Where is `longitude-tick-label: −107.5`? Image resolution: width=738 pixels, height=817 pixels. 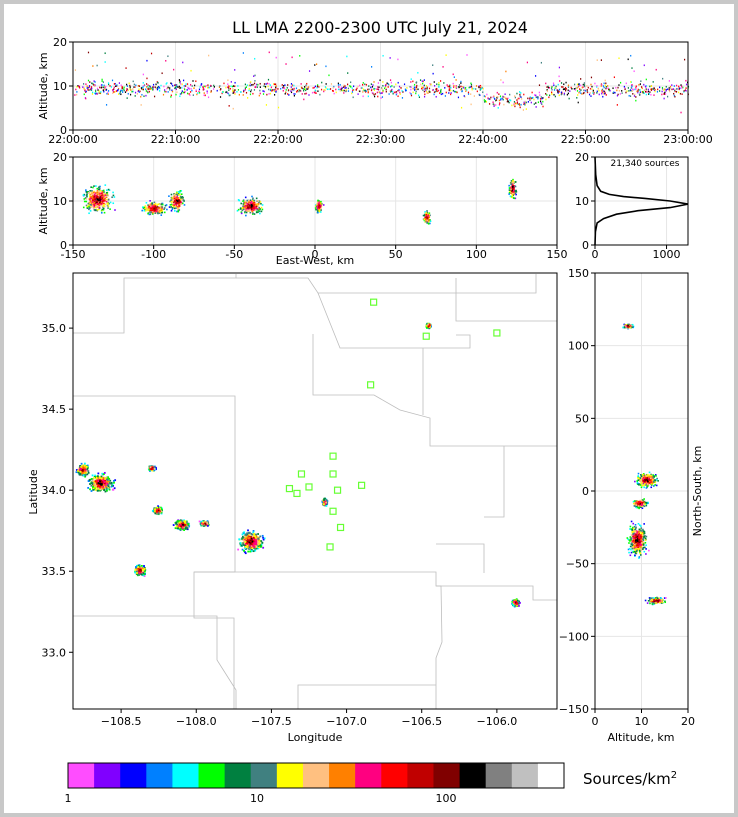 longitude-tick-label: −107.5 is located at coordinates (271, 721).